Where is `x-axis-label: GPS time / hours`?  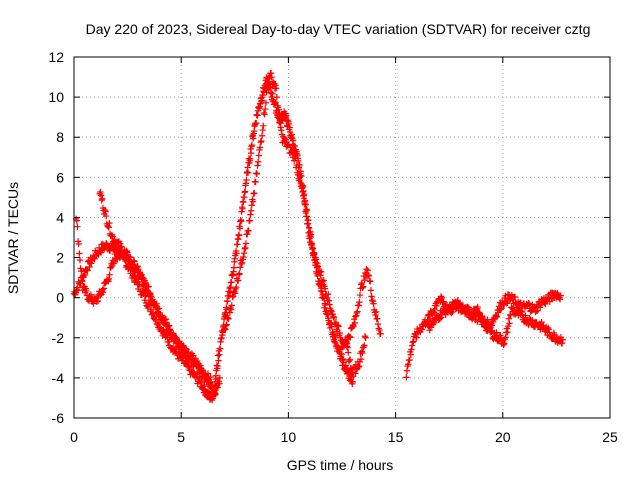
x-axis-label: GPS time / hours is located at coordinates (340, 465).